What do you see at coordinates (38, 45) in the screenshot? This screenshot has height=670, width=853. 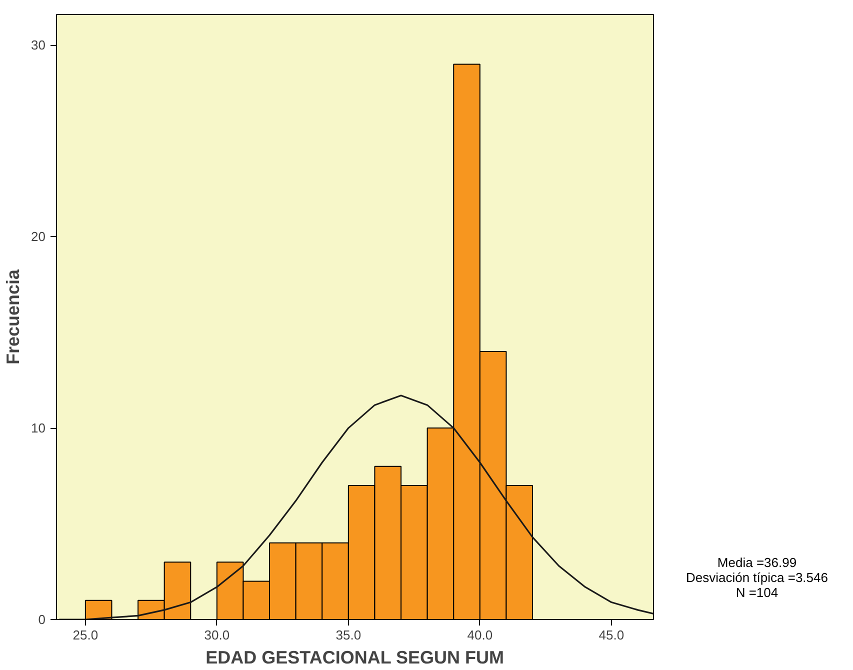 I see `y-tick-label: 30` at bounding box center [38, 45].